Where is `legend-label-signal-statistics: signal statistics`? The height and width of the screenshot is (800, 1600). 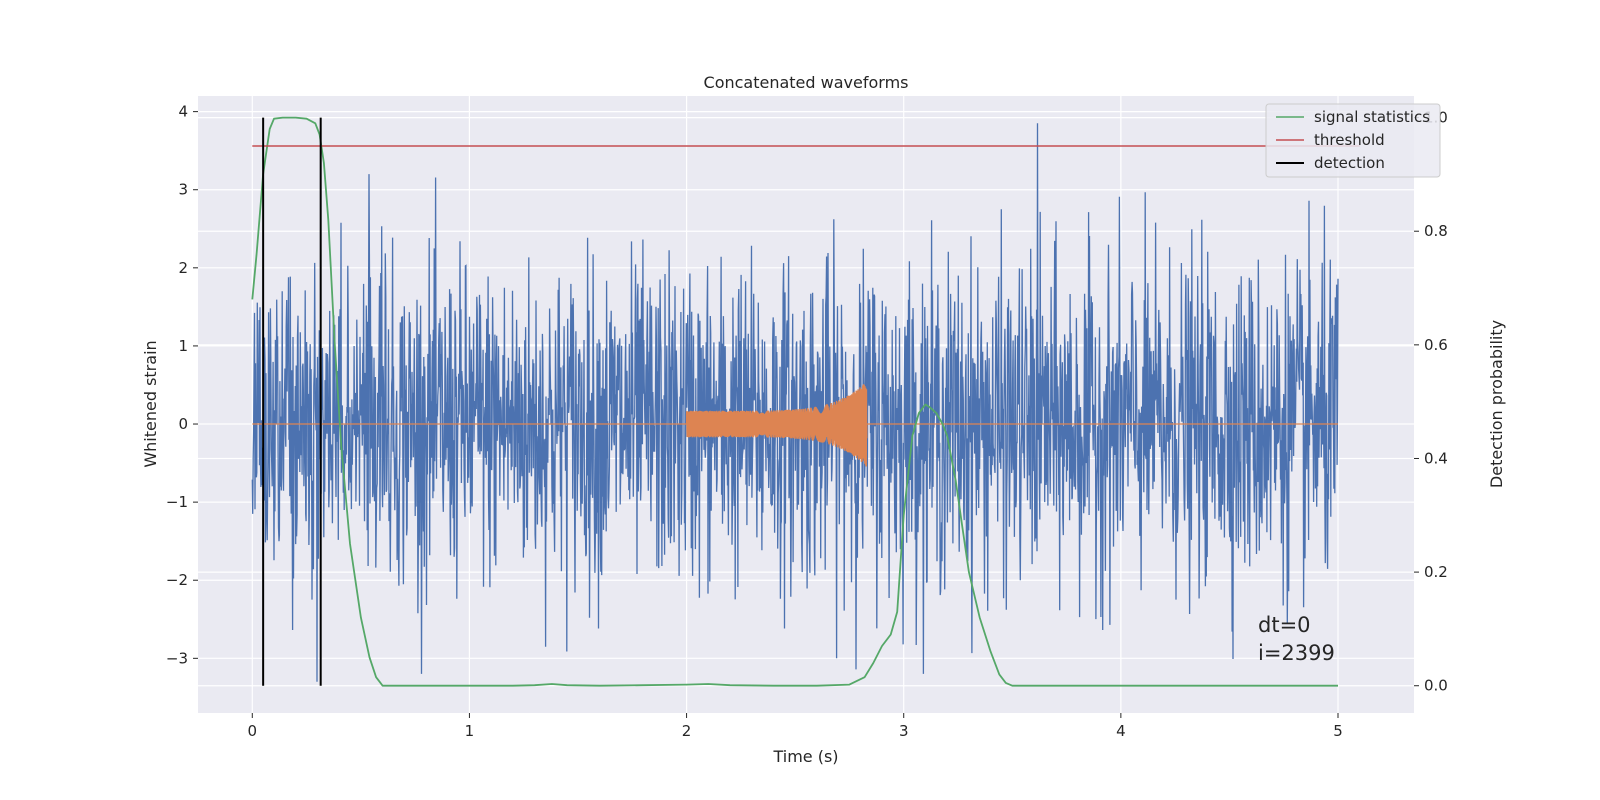
legend-label-signal-statistics: signal statistics is located at coordinates (1372, 117).